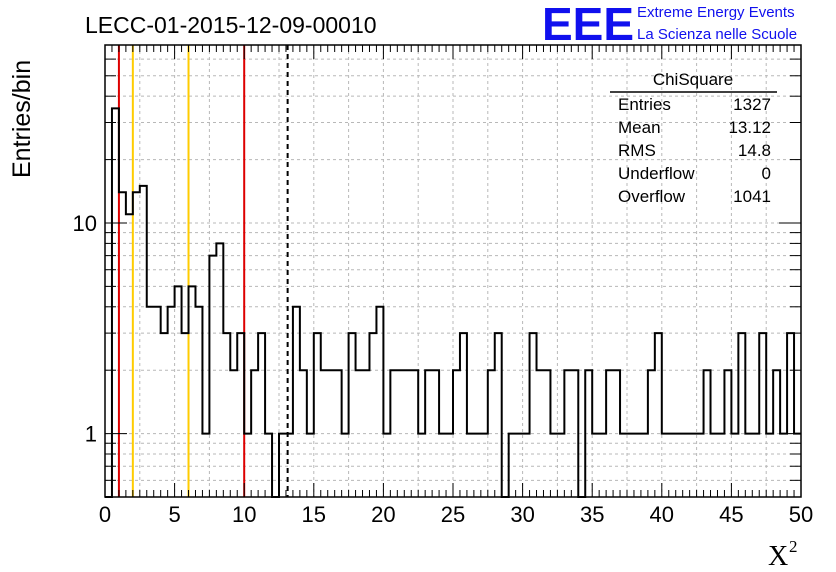  Describe the element at coordinates (314, 514) in the screenshot. I see `x-tick-label: 15` at that location.